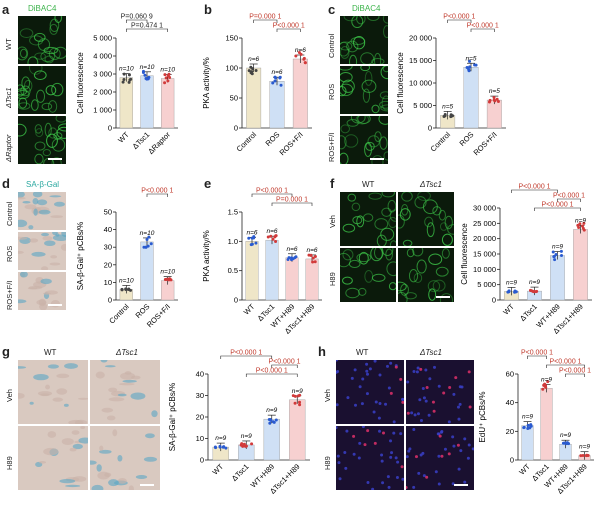 Image resolution: width=600 pixels, height=507 pixels. I want to click on panel-label-d: d, so click(6, 183).